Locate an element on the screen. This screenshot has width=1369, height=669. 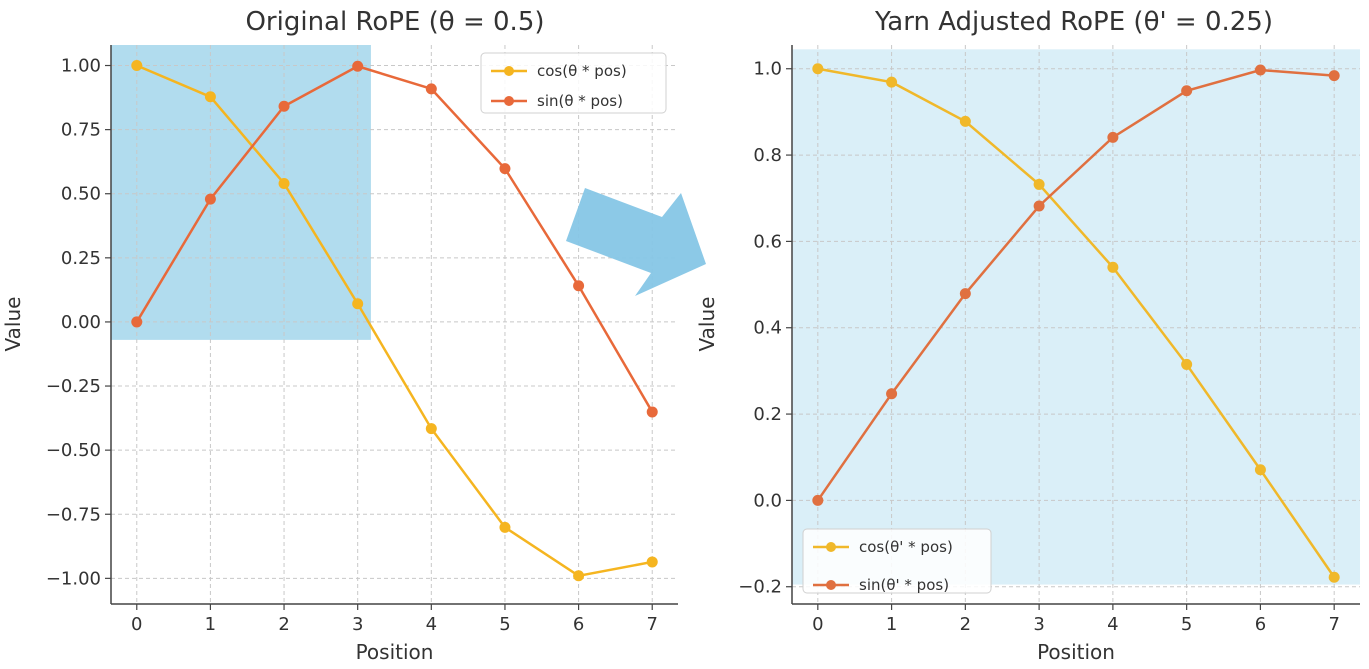
legend: cos(θ' * pos) sin(θ' * pos) is located at coordinates (897, 561).